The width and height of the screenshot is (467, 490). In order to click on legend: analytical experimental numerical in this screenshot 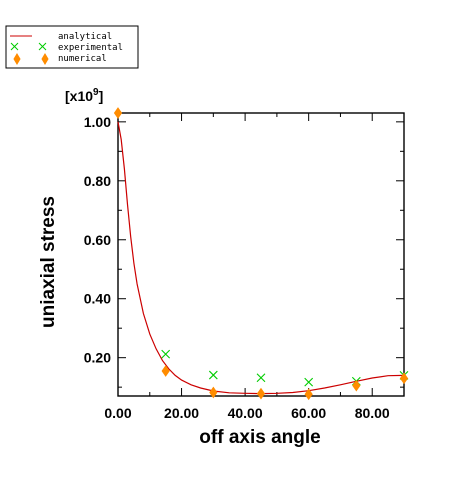, I will do `click(72, 47)`.